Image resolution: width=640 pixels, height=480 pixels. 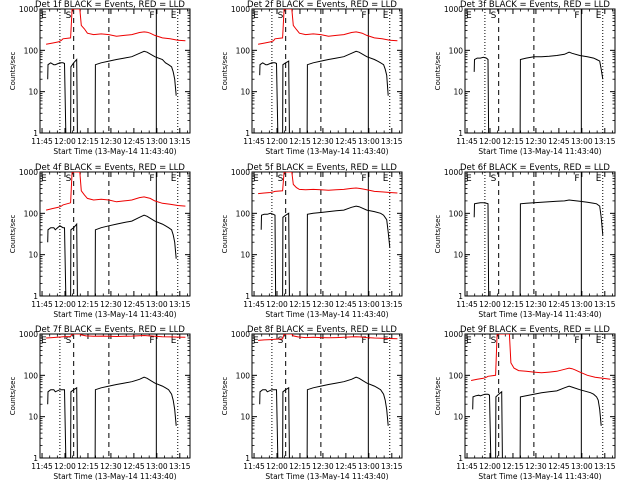 I want to click on plot-title: Det 9f BLACK = Events, RED = LLD, so click(x=535, y=330).